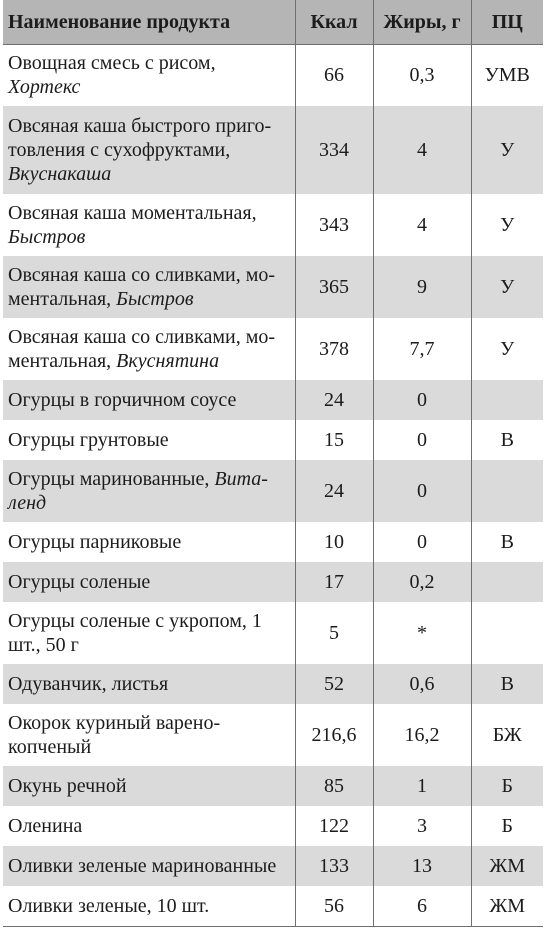 This screenshot has width=546, height=944. I want to click on table-row: Огурцы маринованные, Вита-ленд 24 0, so click(273, 491).